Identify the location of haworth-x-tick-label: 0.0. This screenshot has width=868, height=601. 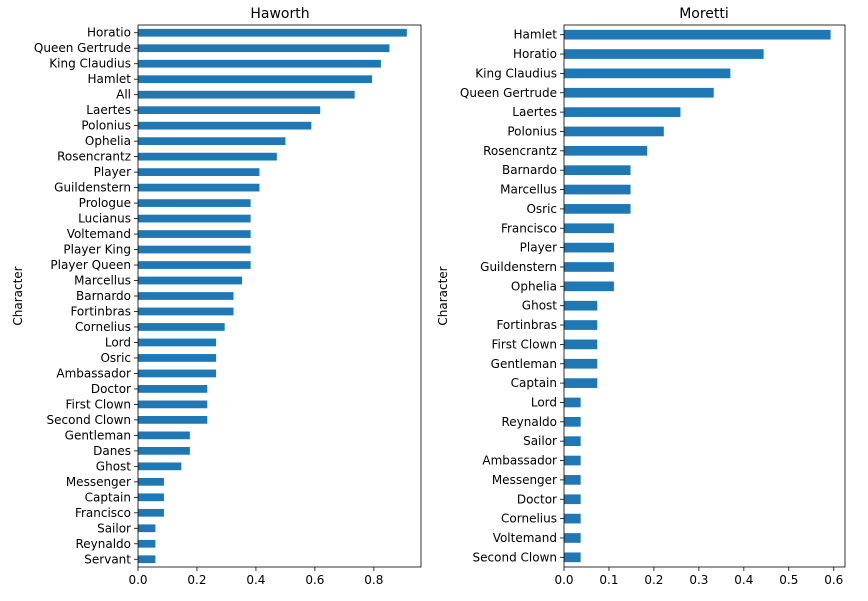
(137, 580).